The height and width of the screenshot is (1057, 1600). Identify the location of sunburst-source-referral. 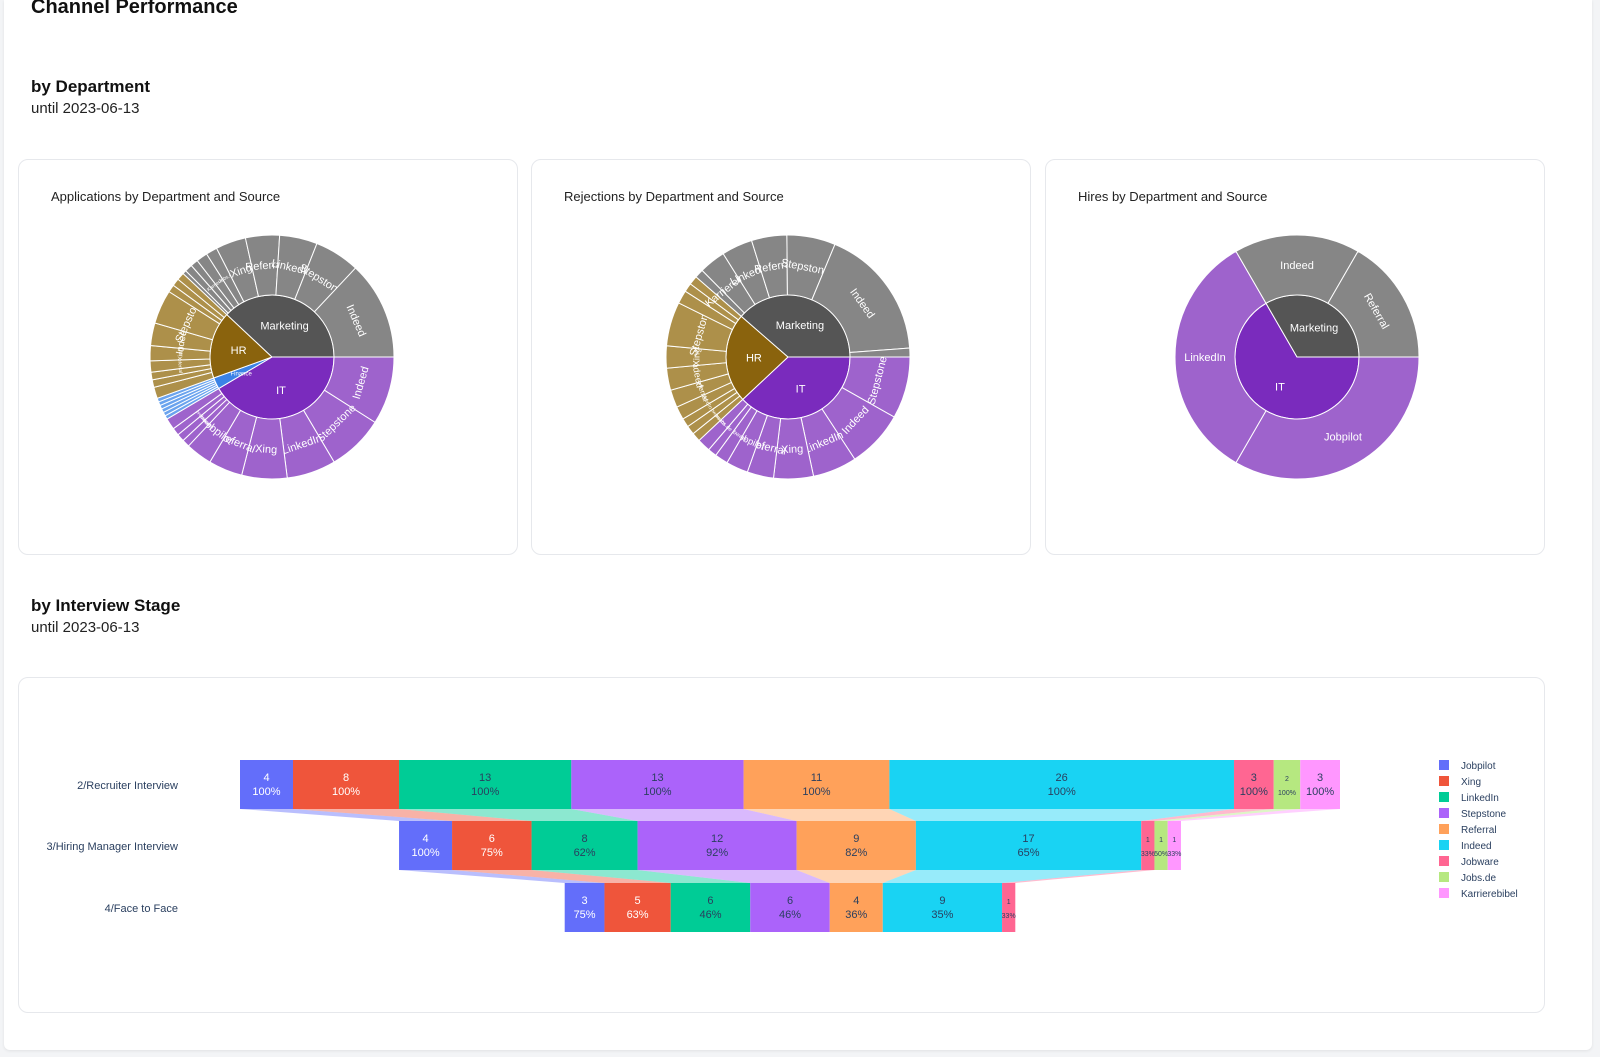
(1373, 304).